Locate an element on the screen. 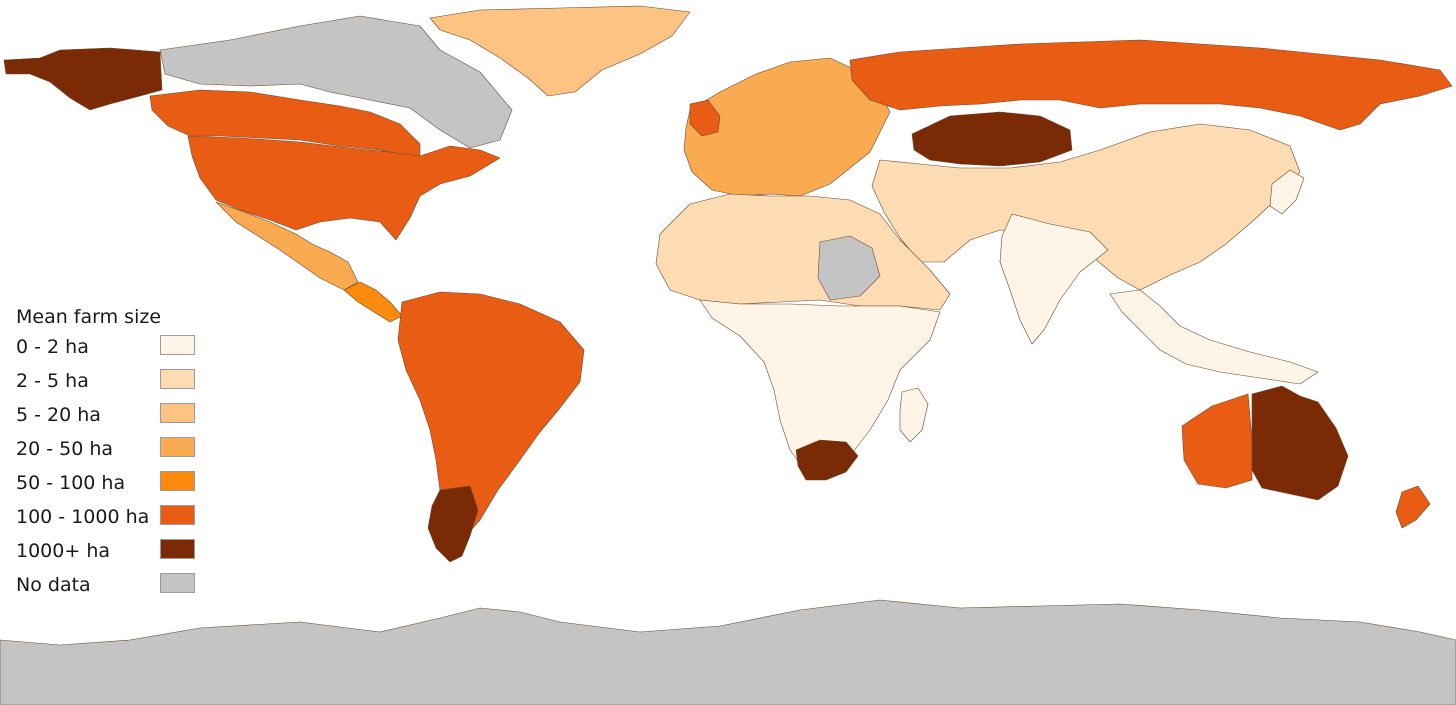 The image size is (1456, 705). region-europe is located at coordinates (787, 127).